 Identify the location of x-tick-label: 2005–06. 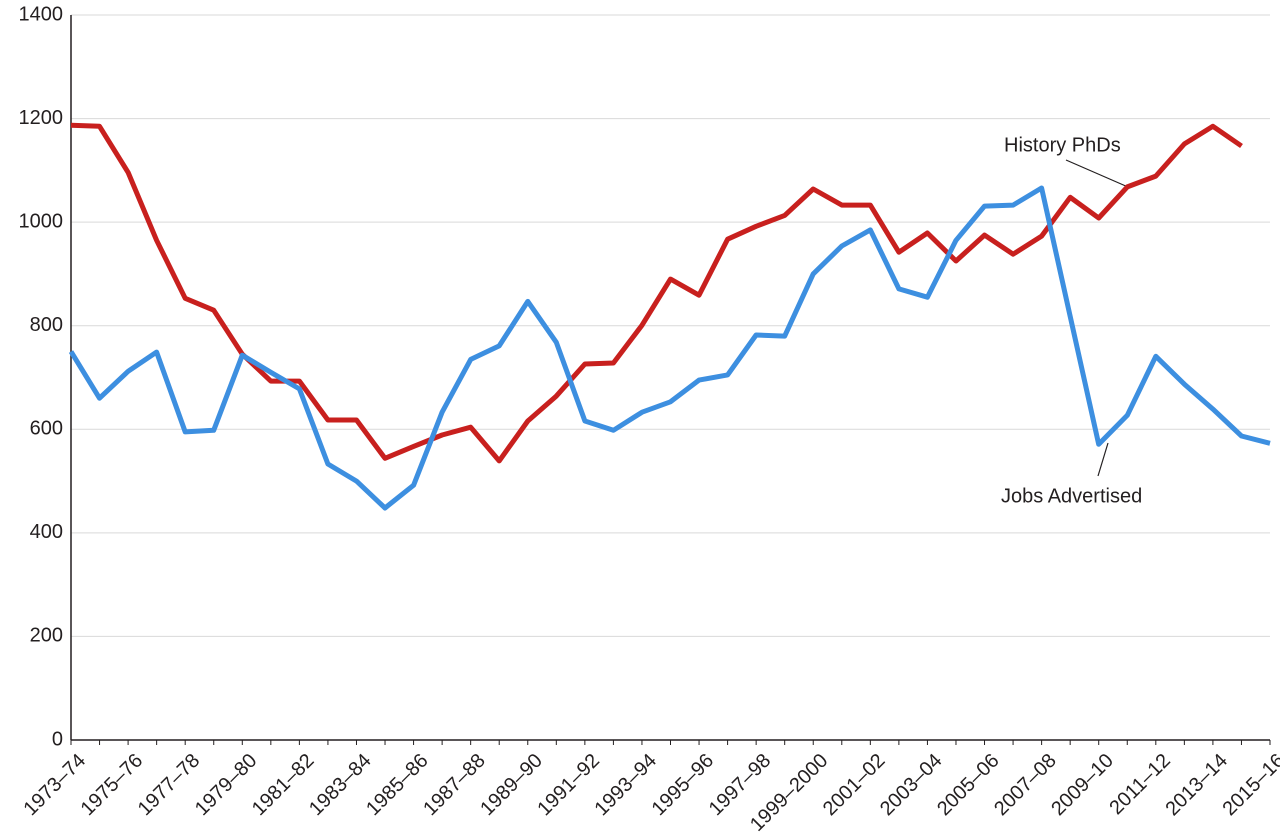
(968, 785).